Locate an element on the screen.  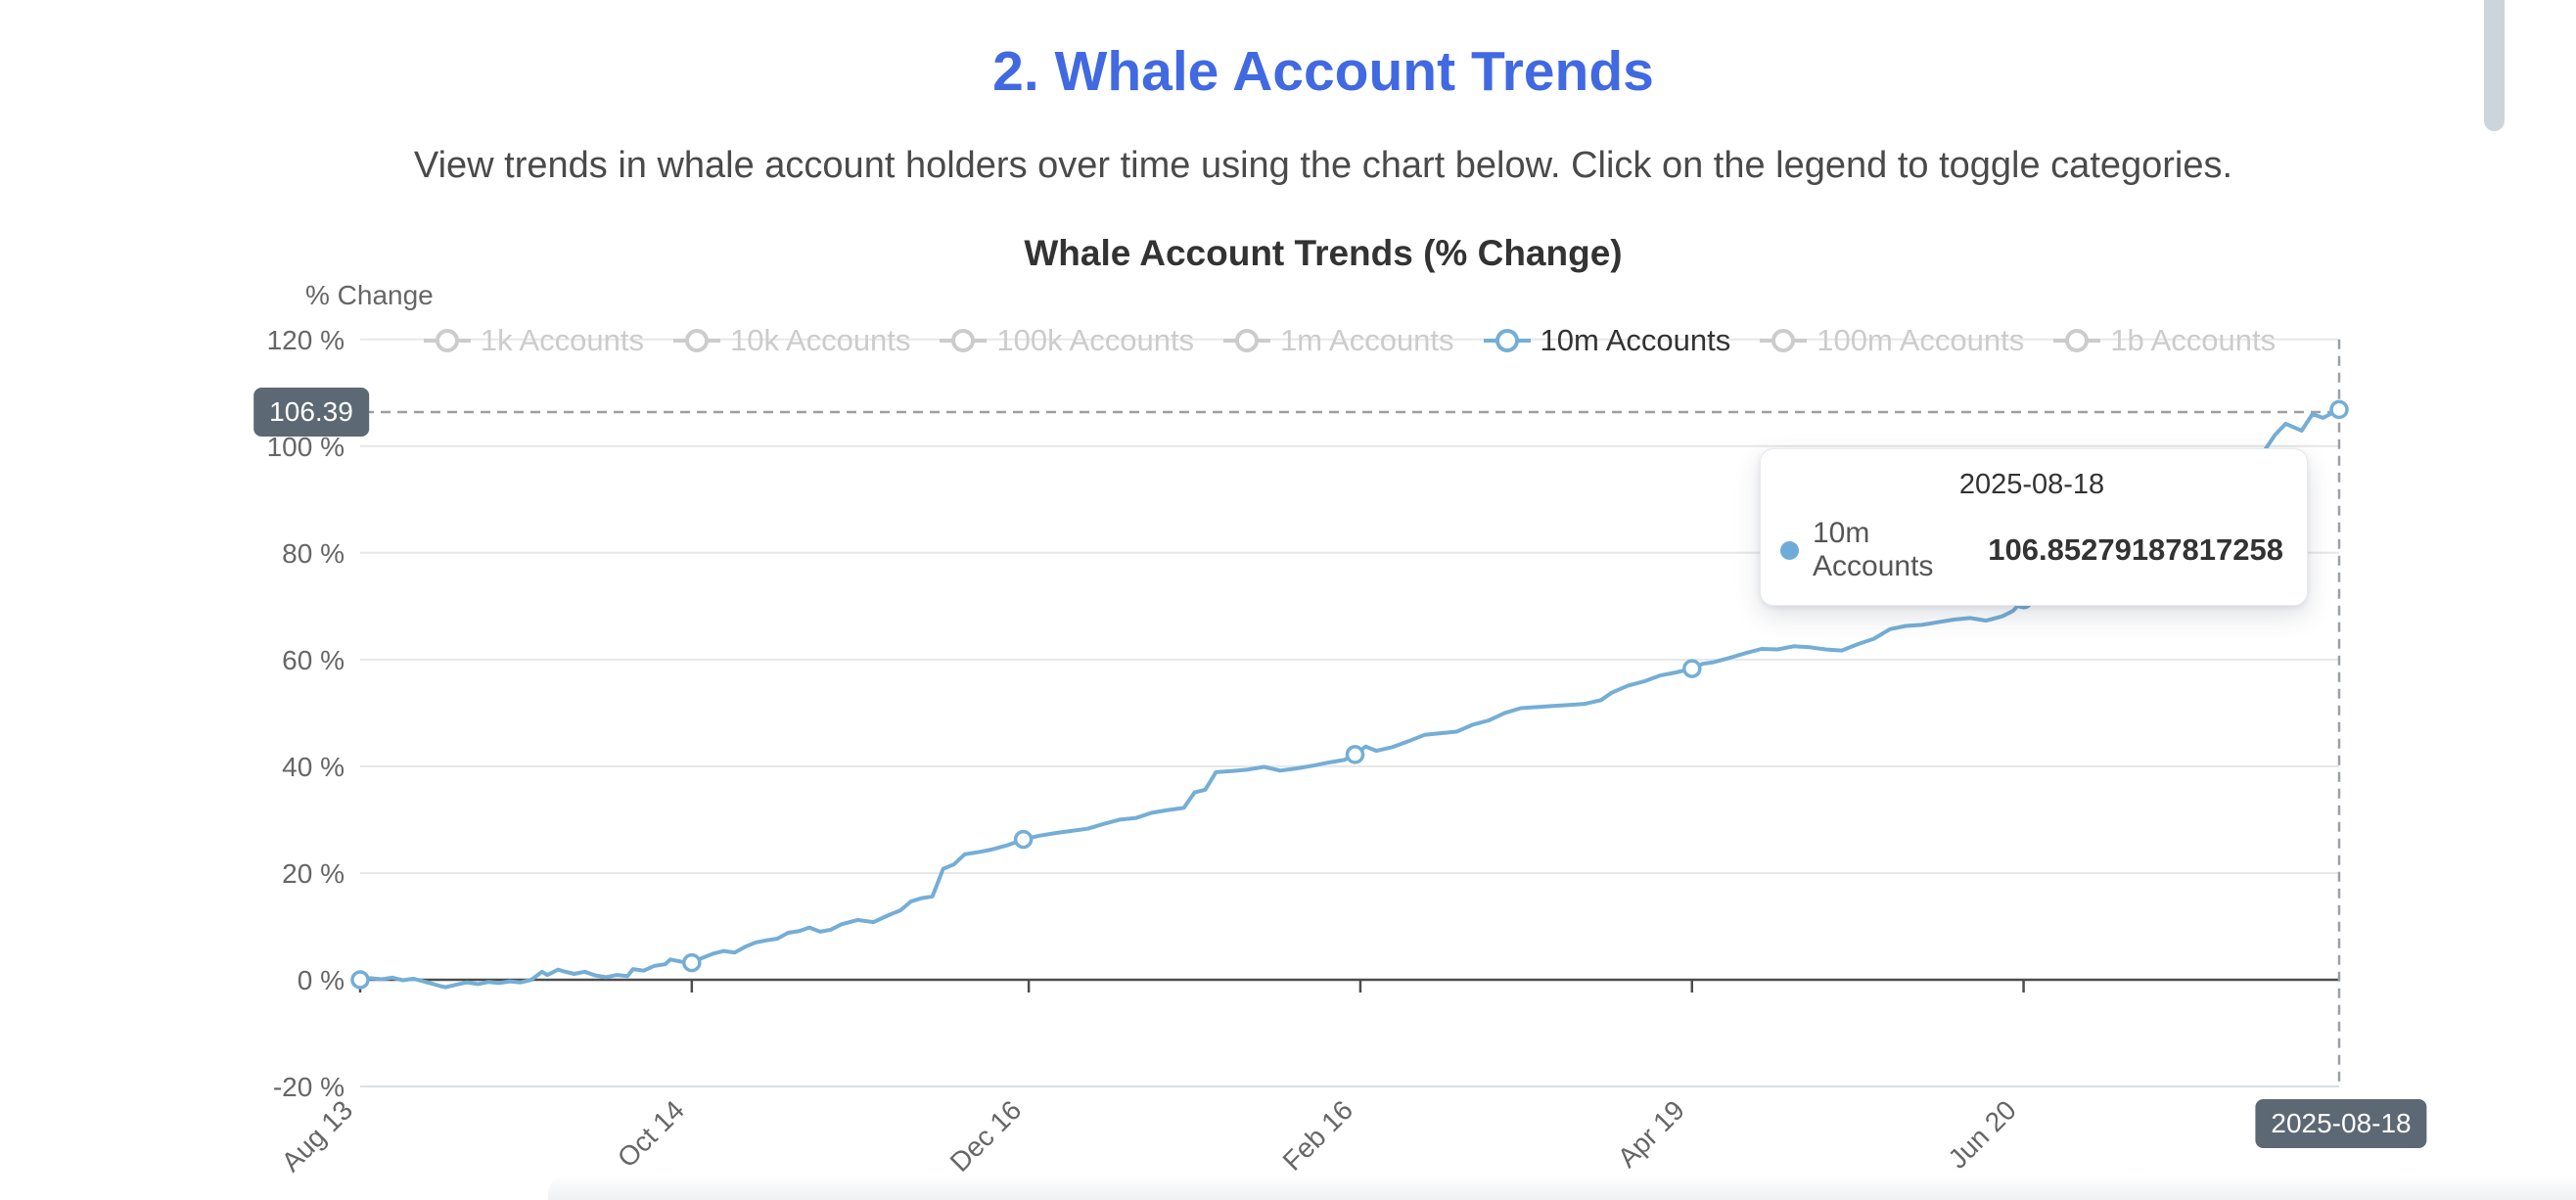
legend-item-label: 10m Accounts is located at coordinates (1636, 340).